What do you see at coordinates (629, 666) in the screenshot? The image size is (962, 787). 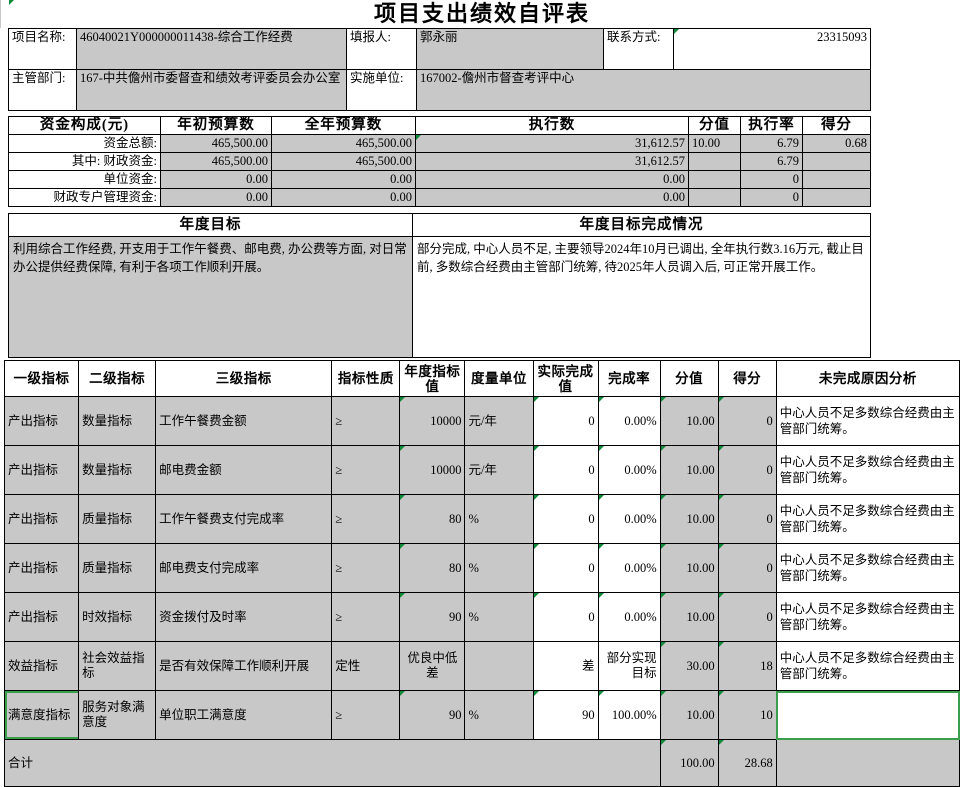 I see `indicator-rate: 部分实现目标` at bounding box center [629, 666].